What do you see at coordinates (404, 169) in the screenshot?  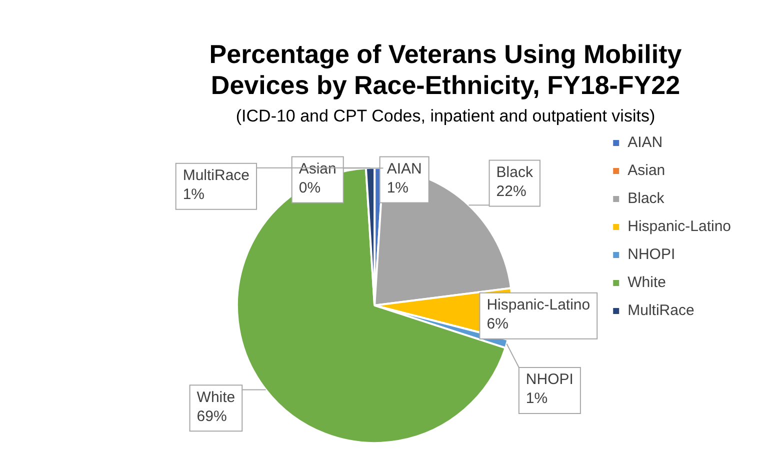 I see `slice-label: AIAN` at bounding box center [404, 169].